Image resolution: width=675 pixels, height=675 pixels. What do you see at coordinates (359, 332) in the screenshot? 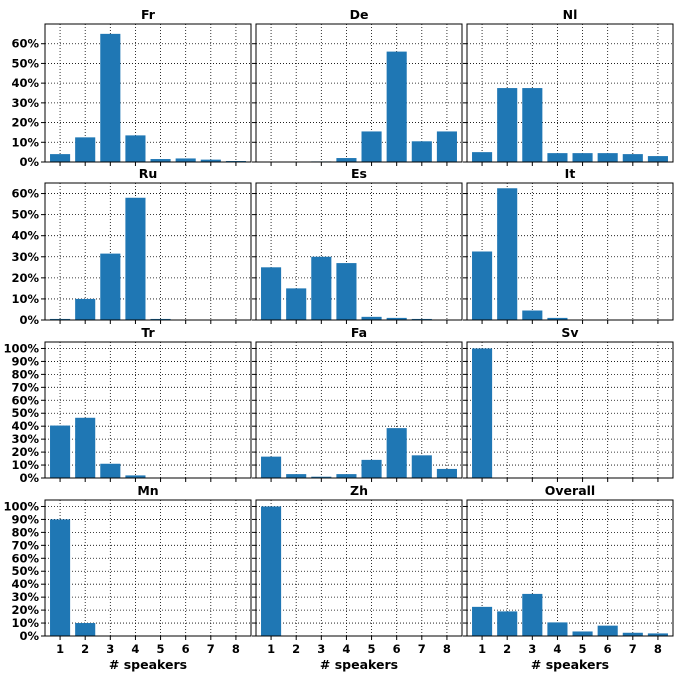
I see `panel-title: Fa` at bounding box center [359, 332].